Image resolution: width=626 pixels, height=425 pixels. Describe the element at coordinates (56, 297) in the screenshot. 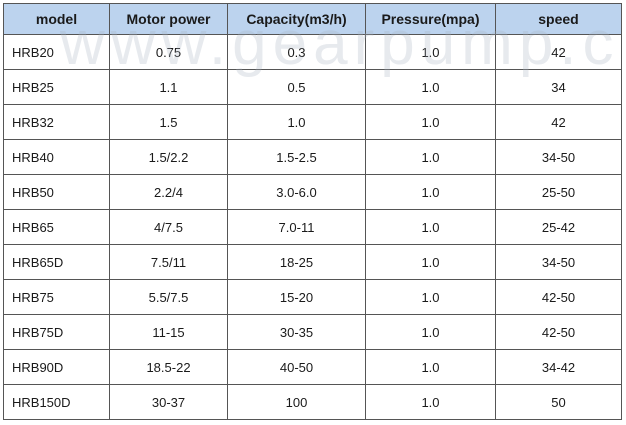

I see `cell-model: HRB75` at that location.